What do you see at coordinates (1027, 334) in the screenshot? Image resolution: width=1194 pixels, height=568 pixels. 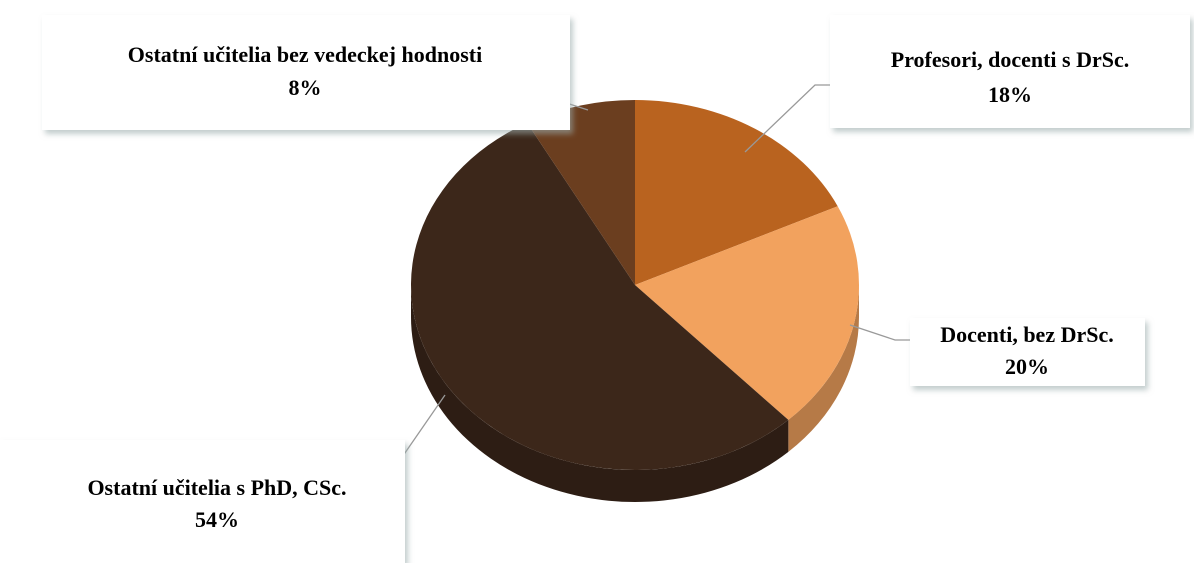 I see `label-name: Docenti, bez DrSc.` at bounding box center [1027, 334].